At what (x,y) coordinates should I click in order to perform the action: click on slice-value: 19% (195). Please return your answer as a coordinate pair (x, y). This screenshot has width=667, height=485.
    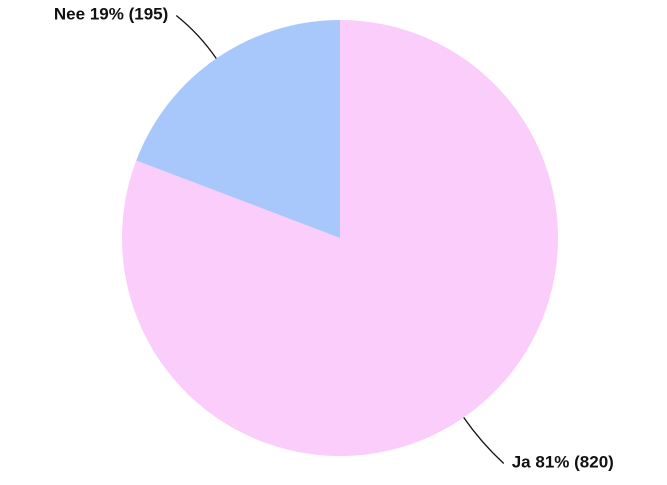
    Looking at the image, I should click on (129, 14).